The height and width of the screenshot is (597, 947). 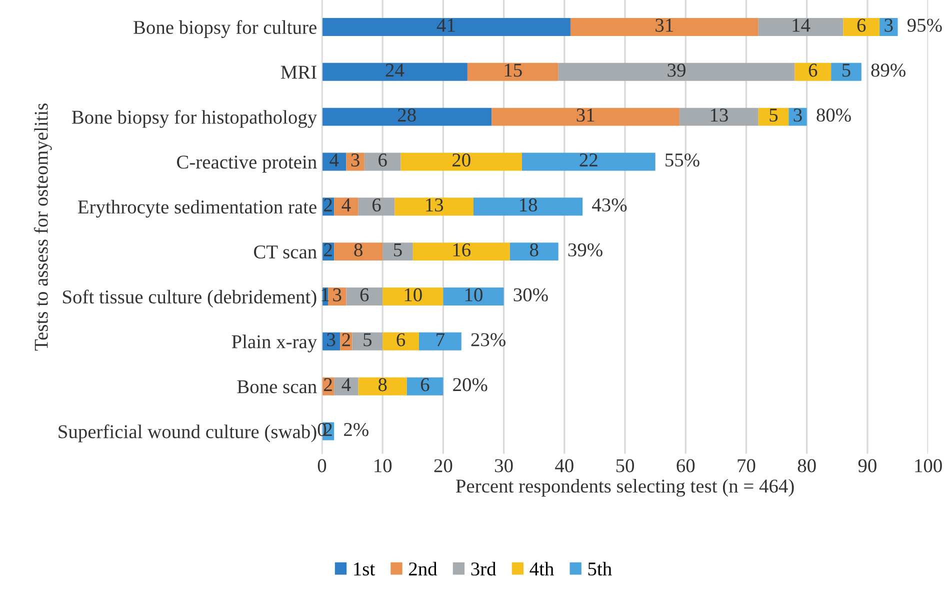 I want to click on x-tick-label: 100, so click(x=928, y=465).